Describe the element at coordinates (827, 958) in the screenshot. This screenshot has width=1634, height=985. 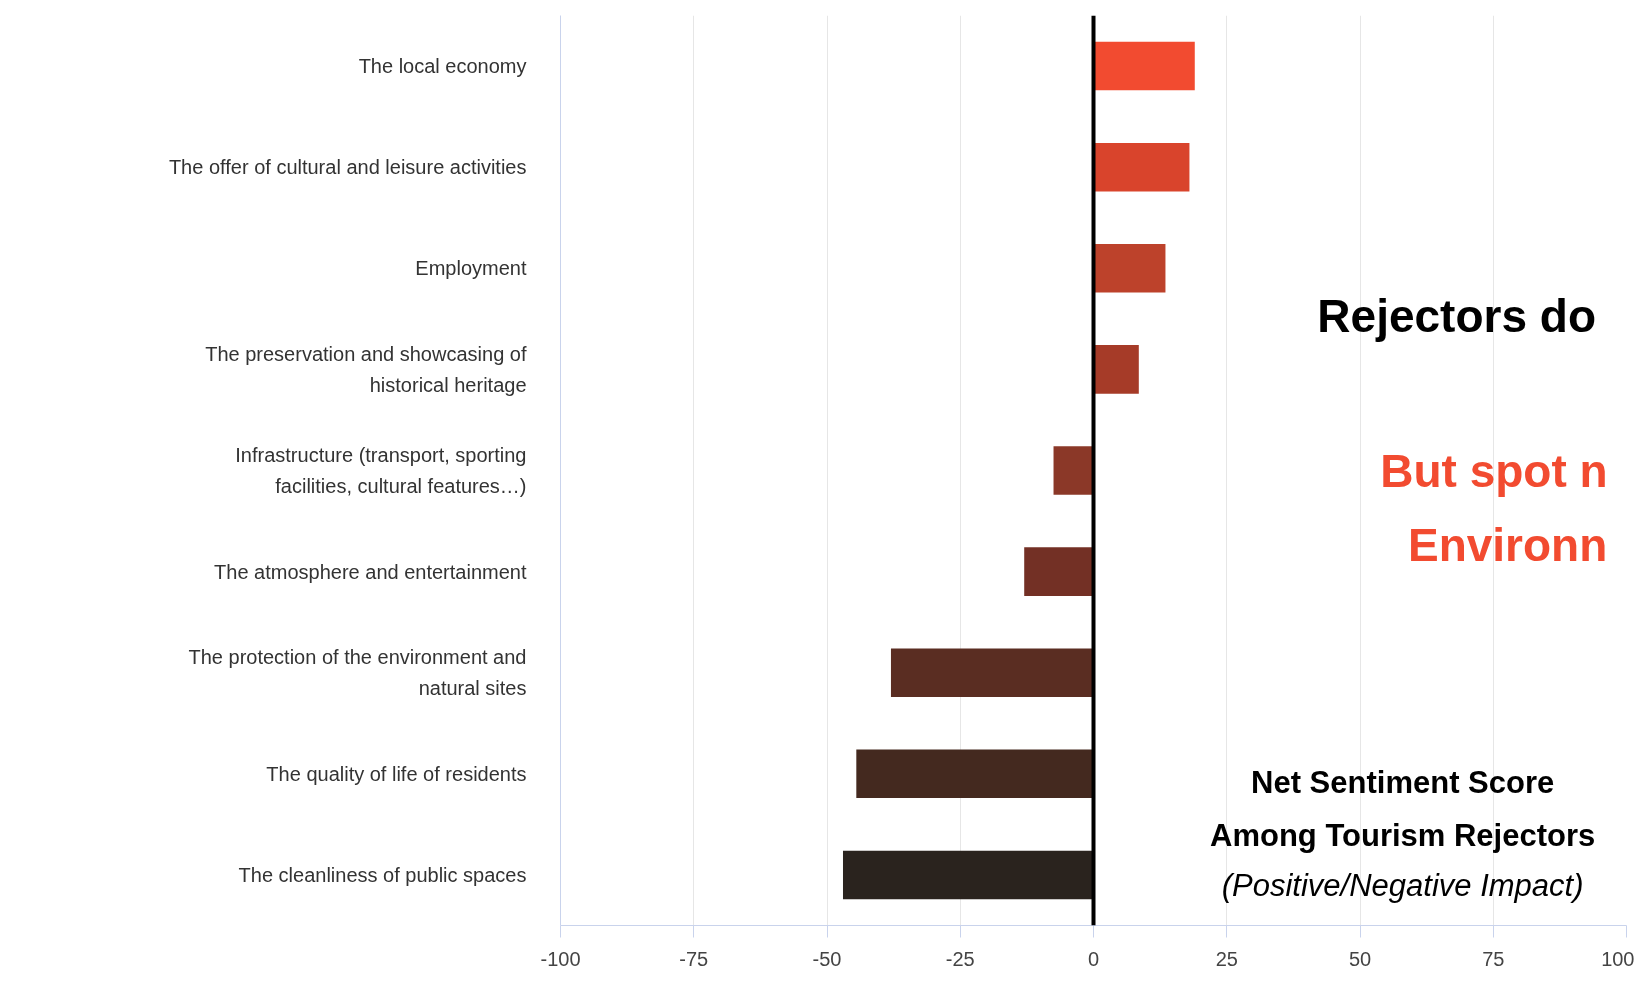
I see `x-tick-label: -50` at that location.